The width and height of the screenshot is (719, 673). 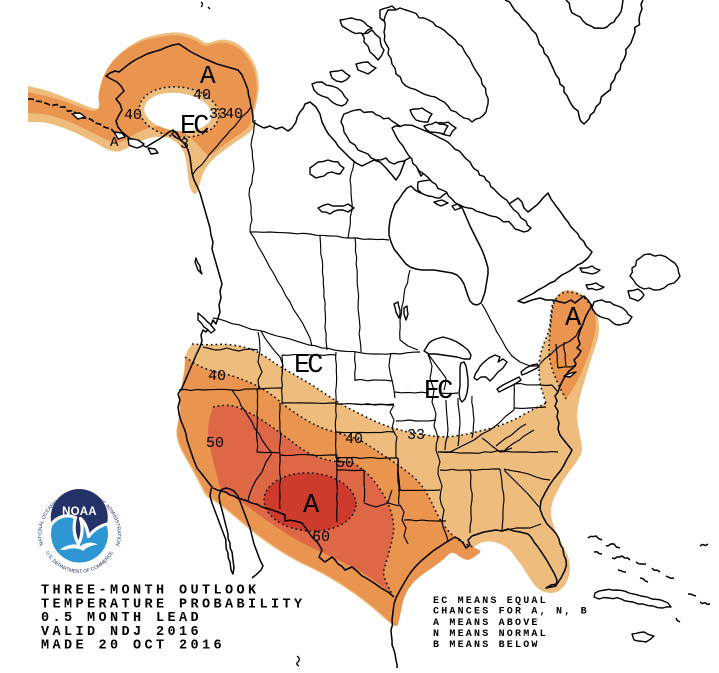 I want to click on svg-text: N MEANS NORMAL, so click(x=490, y=634).